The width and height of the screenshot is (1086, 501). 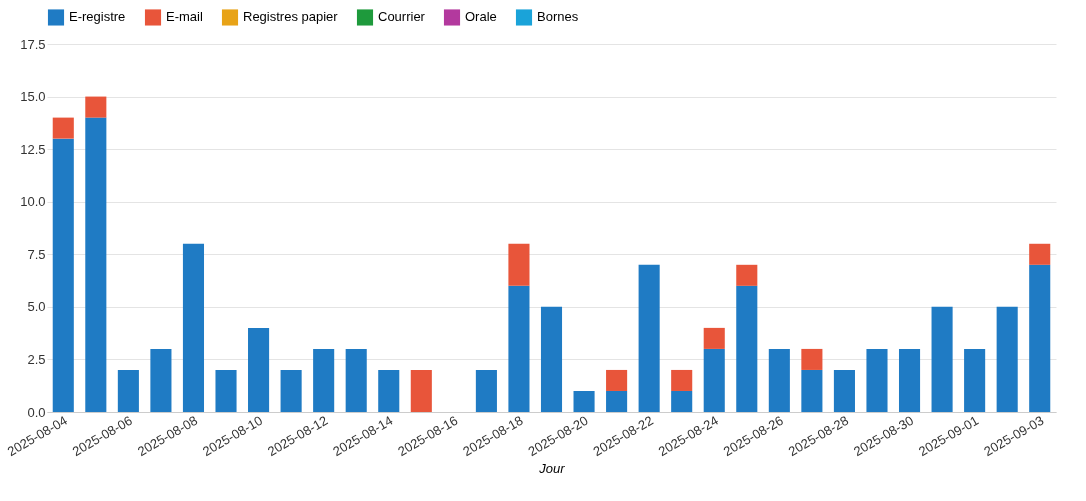 I want to click on y-tick-label: 7.5, so click(x=36, y=254).